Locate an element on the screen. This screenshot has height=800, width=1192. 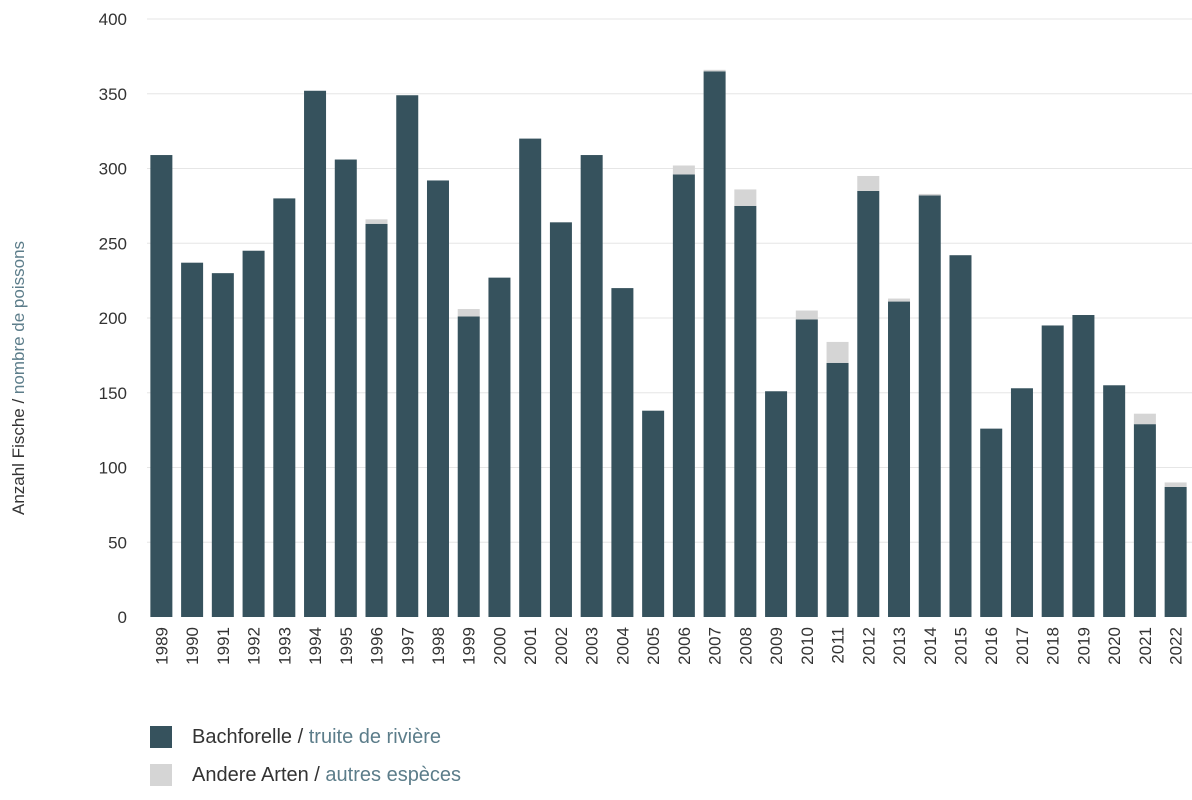
x-tick-label: 1992 is located at coordinates (254, 646).